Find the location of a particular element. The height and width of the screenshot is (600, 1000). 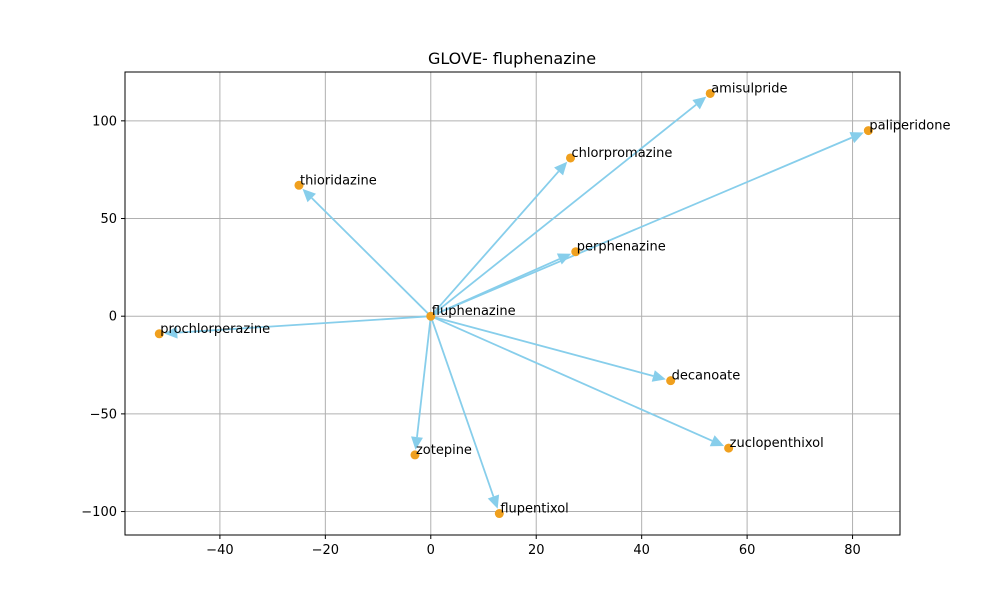

x-tick-label: 20 is located at coordinates (536, 550).